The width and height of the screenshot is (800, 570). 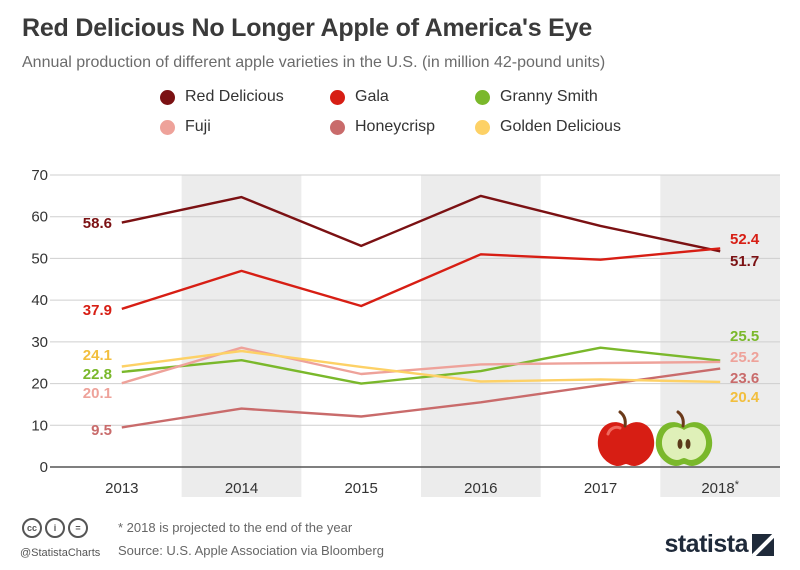 I want to click on start-label-fuji: 20.1, so click(x=97, y=393).